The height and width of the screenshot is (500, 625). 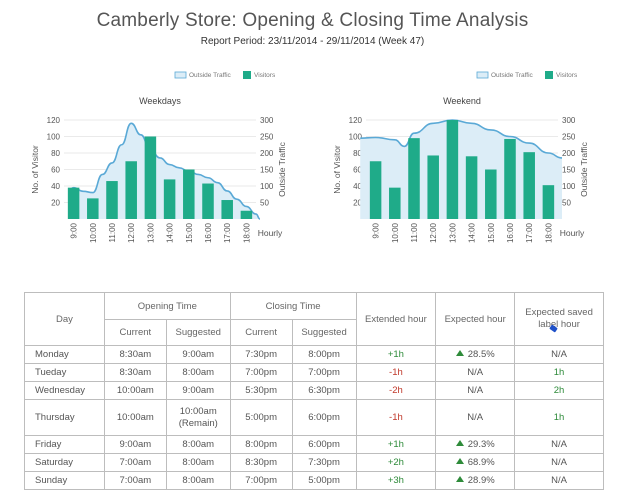 What do you see at coordinates (481, 462) in the screenshot?
I see `expected-hour-cell-text: 68.9%` at bounding box center [481, 462].